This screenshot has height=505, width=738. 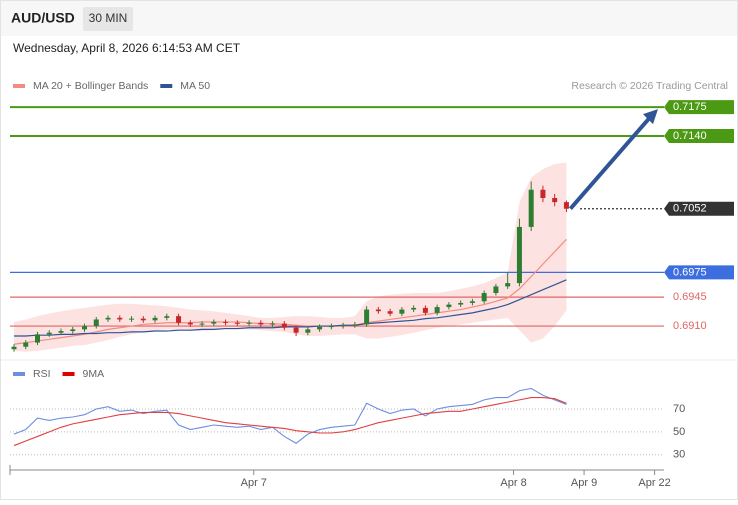 I want to click on level-label: 0.7140, so click(x=690, y=136).